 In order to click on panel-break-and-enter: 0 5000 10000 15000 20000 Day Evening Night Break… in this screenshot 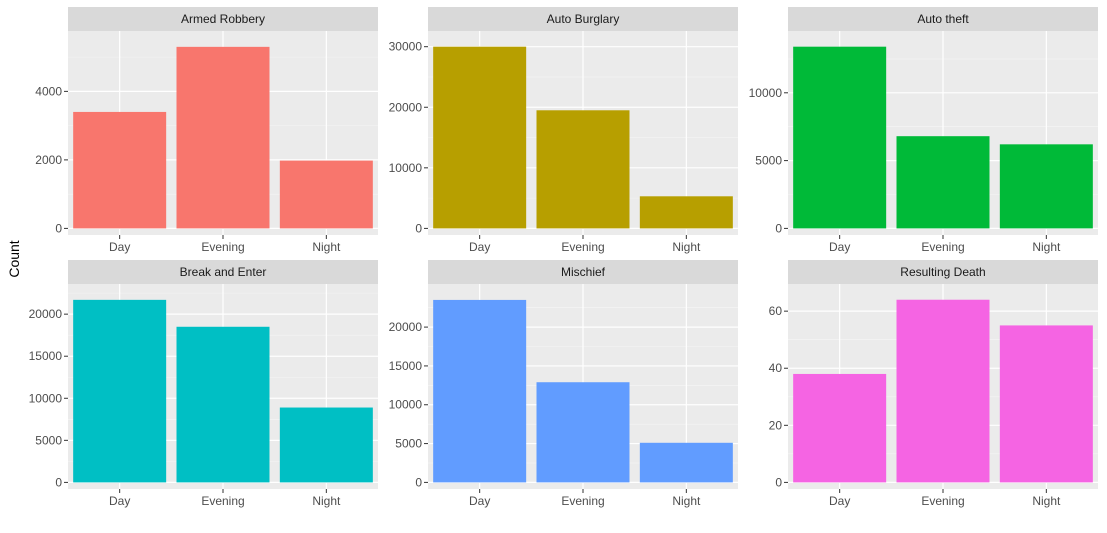, I will do `click(203, 384)`.